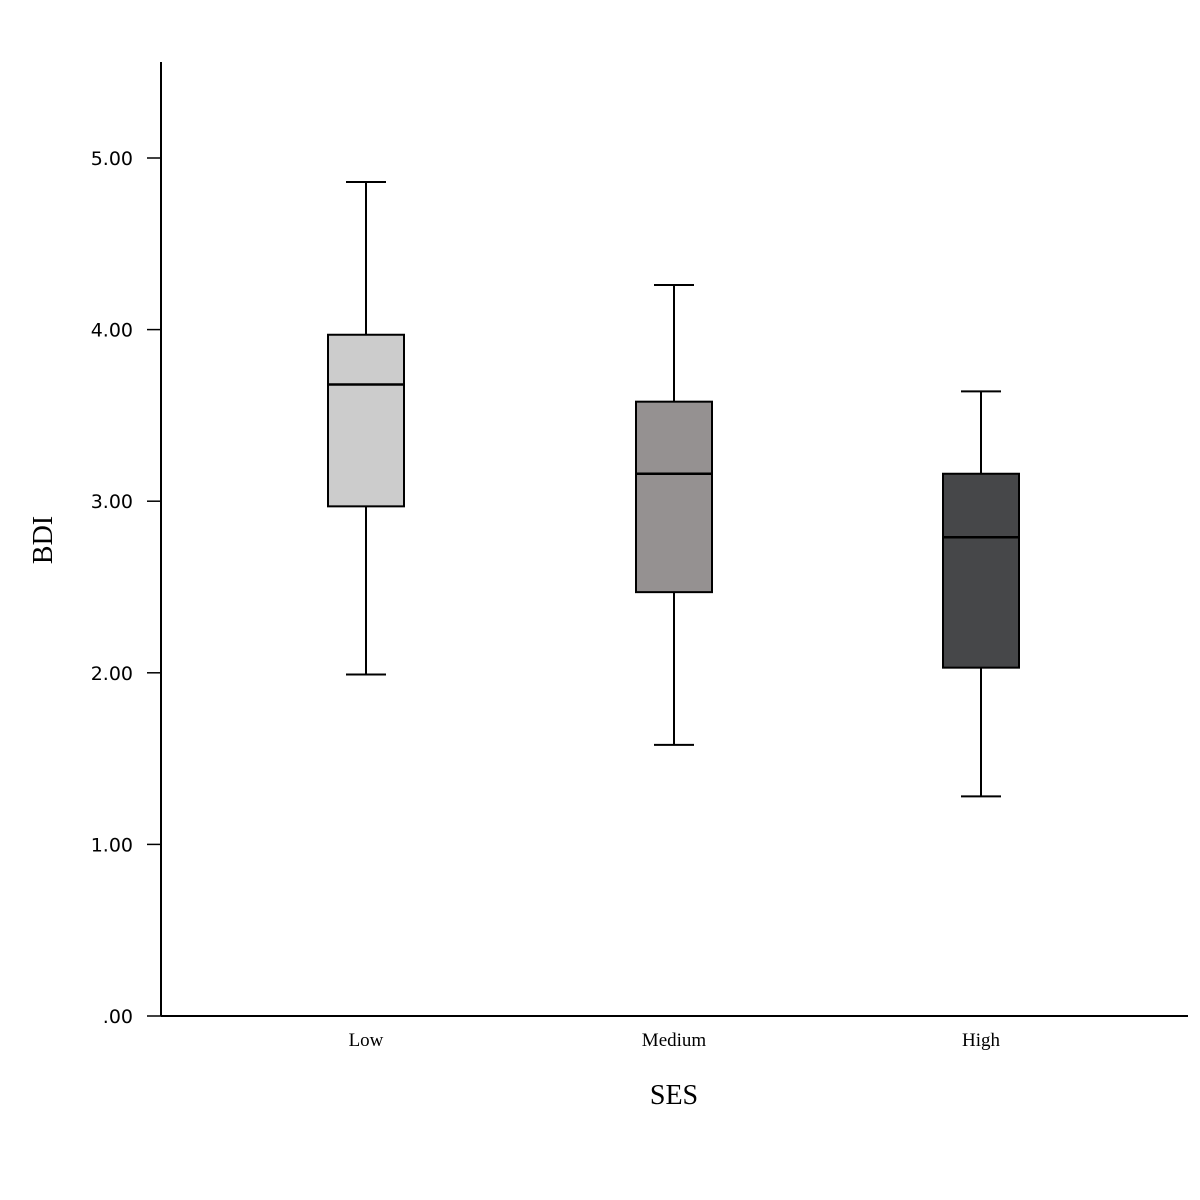 The image size is (1200, 1200). I want to click on x-tick-label: Low, so click(366, 1040).